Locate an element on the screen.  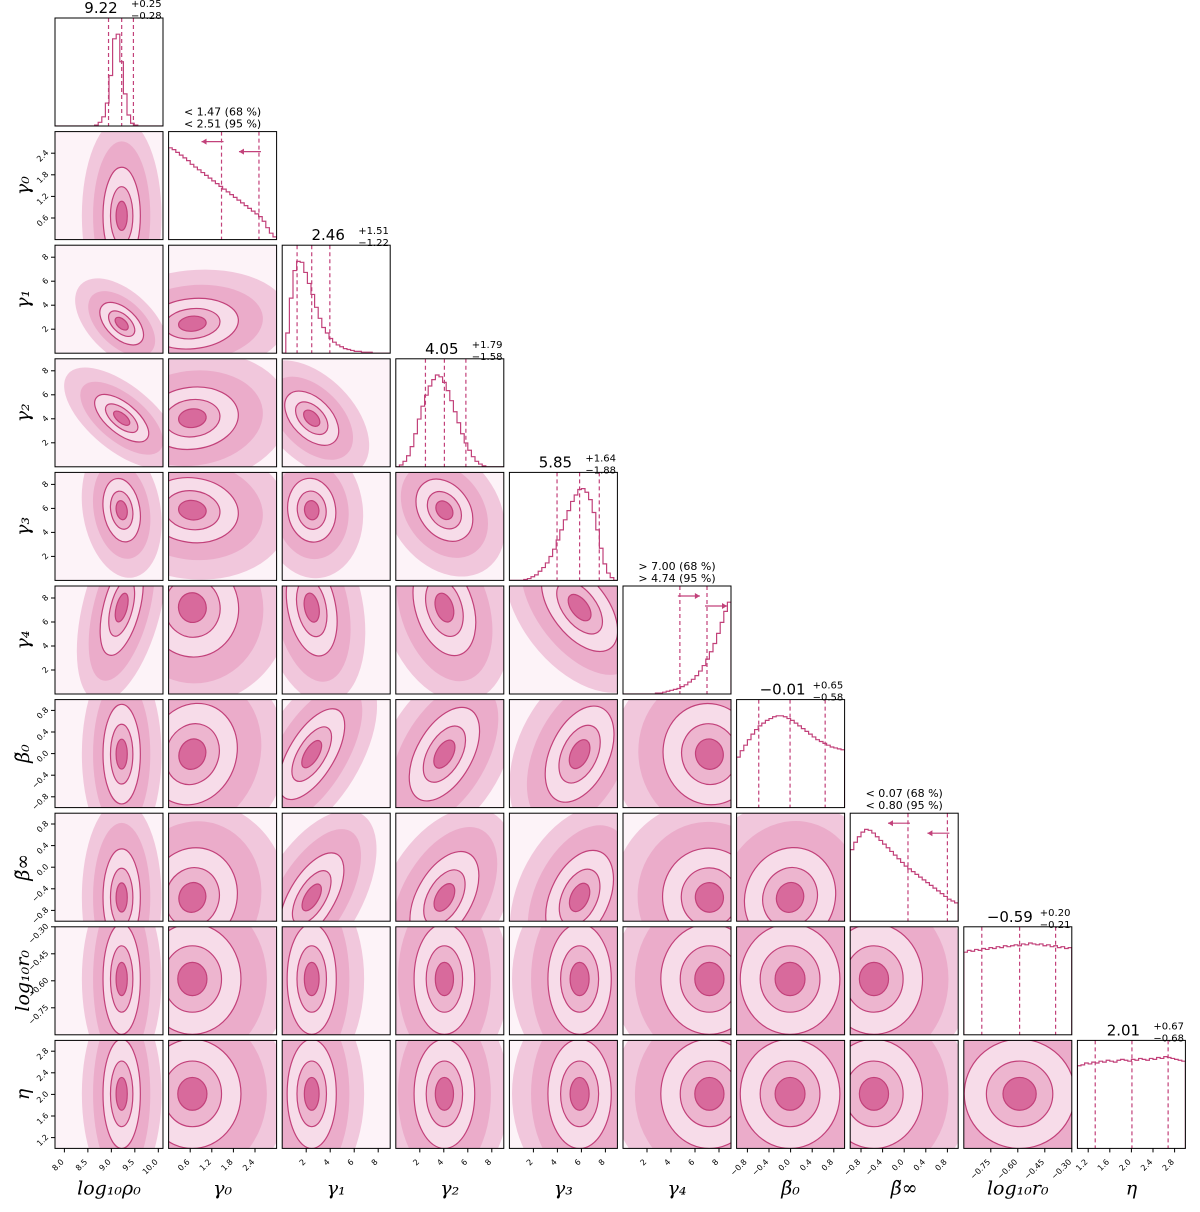
y-tick-label: 2.8 is located at coordinates (42, 1053).